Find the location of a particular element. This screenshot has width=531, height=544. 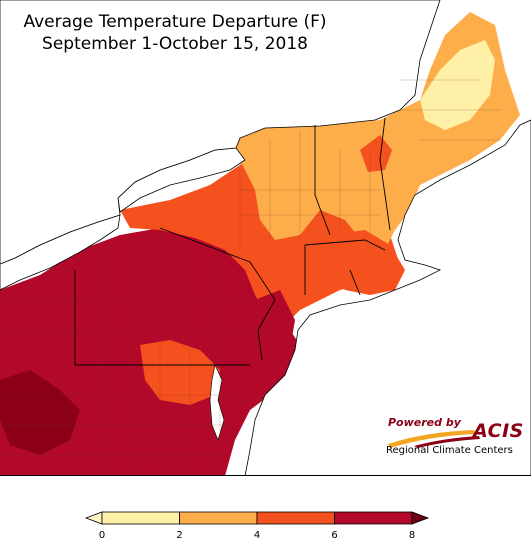

region-0-2-maine is located at coordinates (457, 85).